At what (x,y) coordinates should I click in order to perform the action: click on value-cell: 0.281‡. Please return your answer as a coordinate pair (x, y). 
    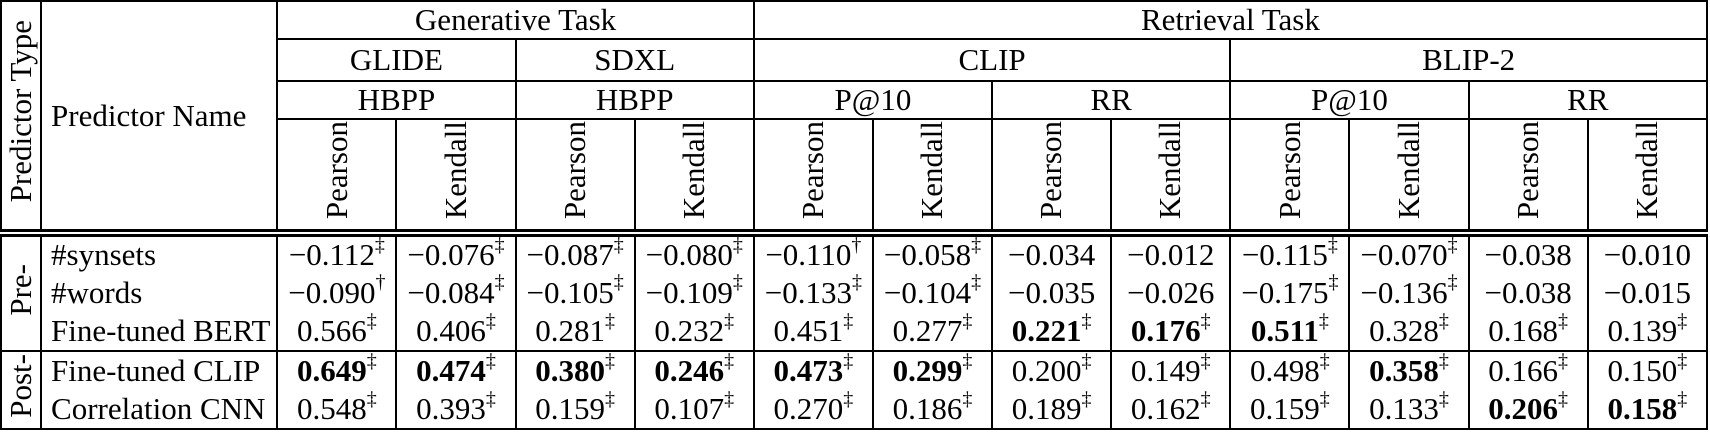
    Looking at the image, I should click on (575, 331).